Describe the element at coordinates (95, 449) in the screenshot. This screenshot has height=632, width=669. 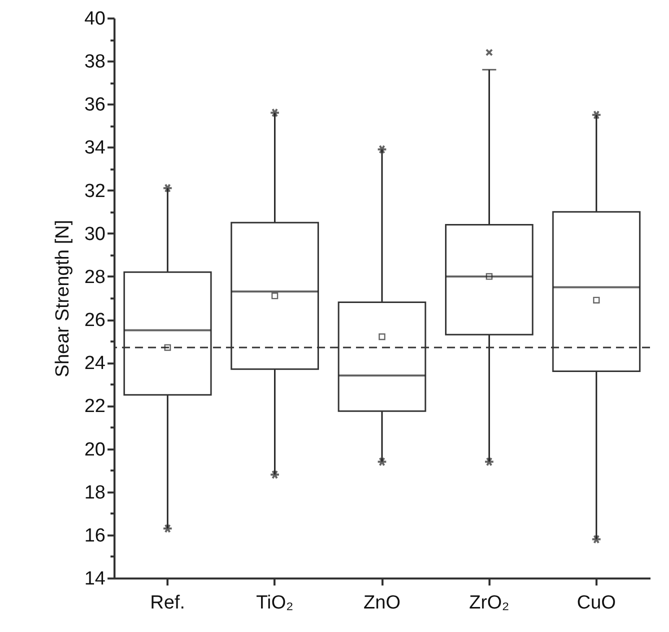
I see `y-tick-label: 20` at that location.